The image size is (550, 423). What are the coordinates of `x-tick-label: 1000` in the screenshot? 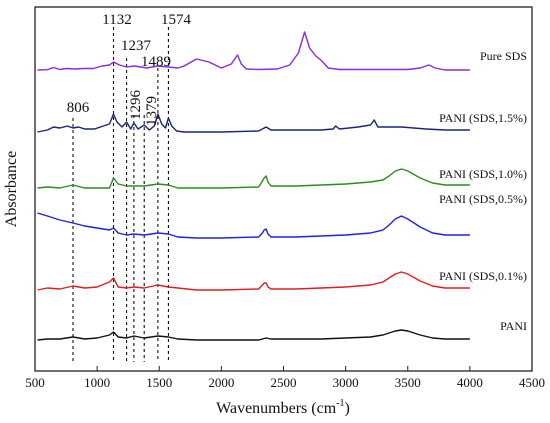 It's located at (97, 382).